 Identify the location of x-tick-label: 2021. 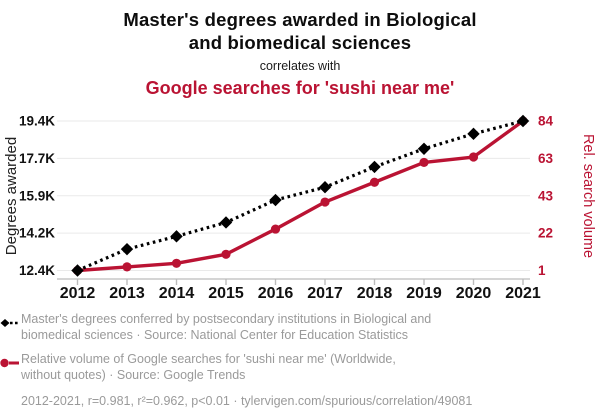
(523, 292).